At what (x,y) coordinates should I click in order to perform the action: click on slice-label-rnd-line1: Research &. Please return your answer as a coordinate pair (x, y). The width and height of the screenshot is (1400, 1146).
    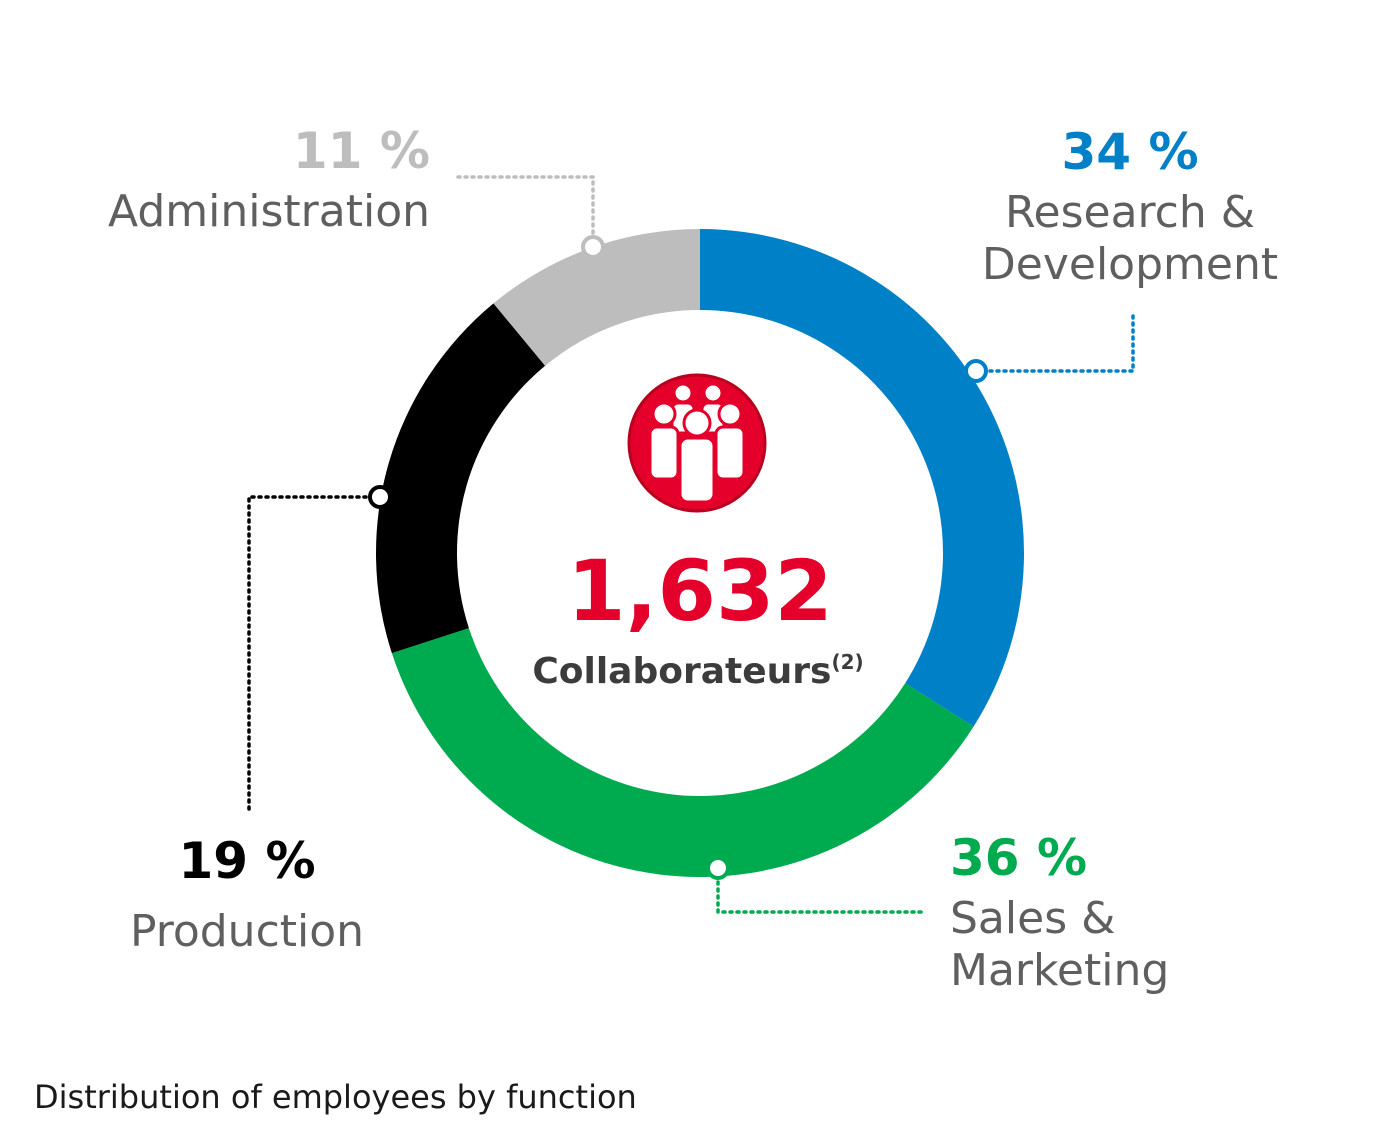
    Looking at the image, I should click on (1130, 212).